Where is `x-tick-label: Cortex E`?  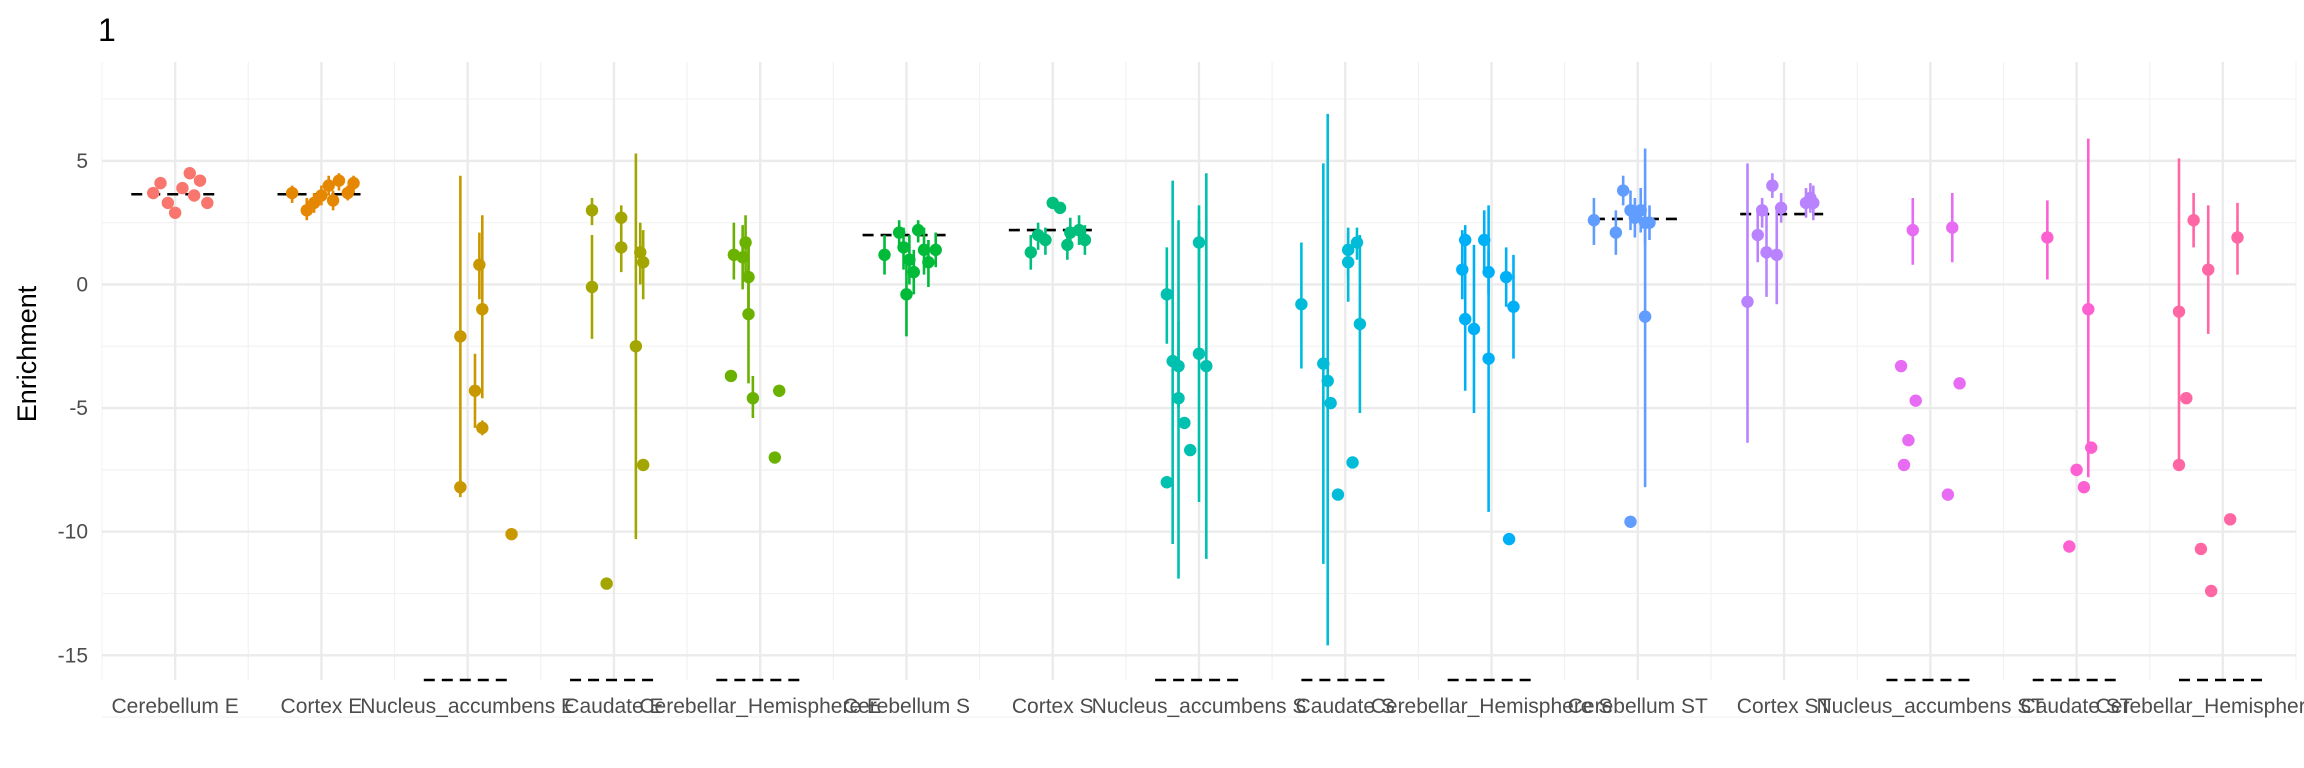 x-tick-label: Cortex E is located at coordinates (322, 706).